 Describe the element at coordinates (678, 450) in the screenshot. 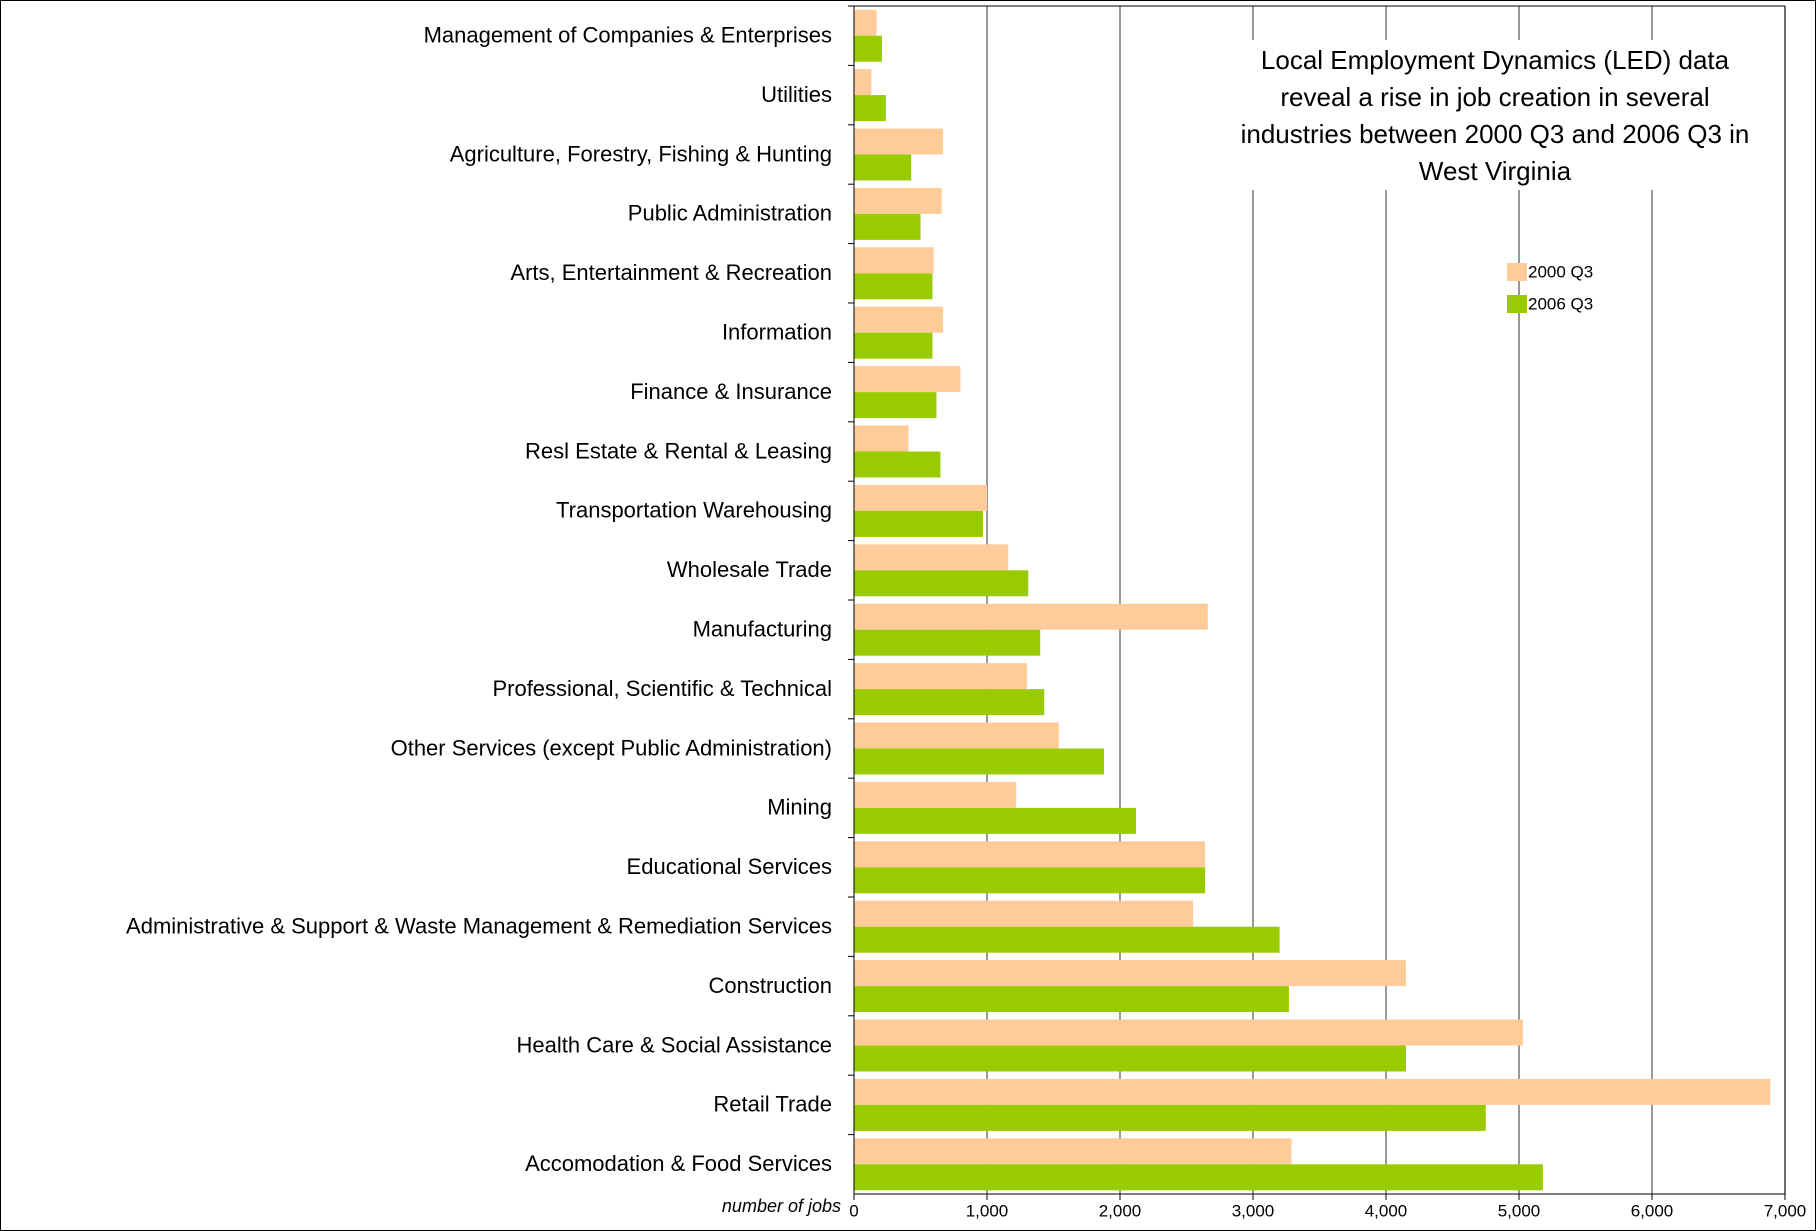

I see `category-label: Resl Estate & Rental & Leasing` at that location.